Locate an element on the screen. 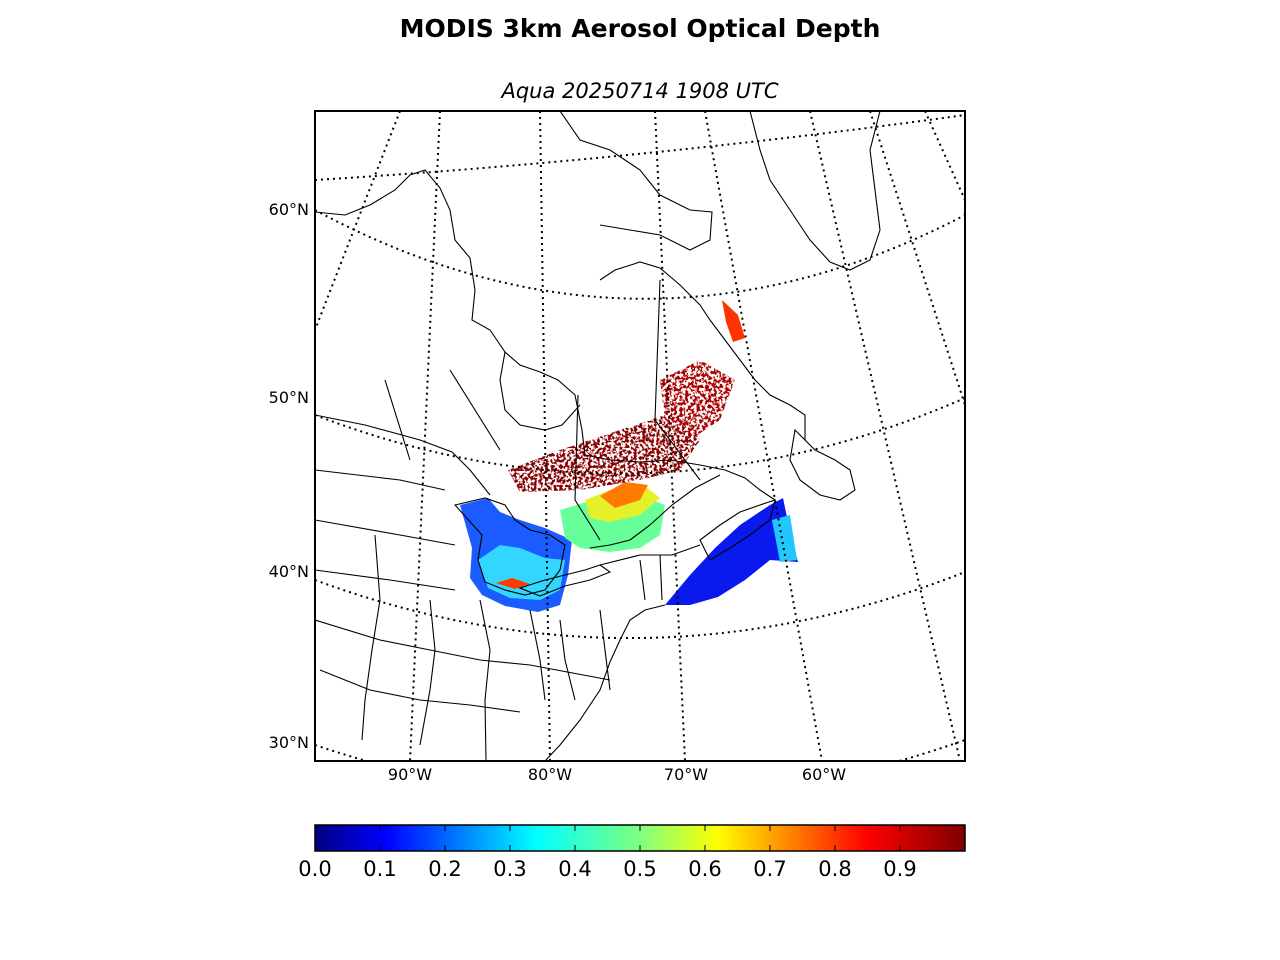 The height and width of the screenshot is (960, 1280). parallel-50n is located at coordinates (640, 436).